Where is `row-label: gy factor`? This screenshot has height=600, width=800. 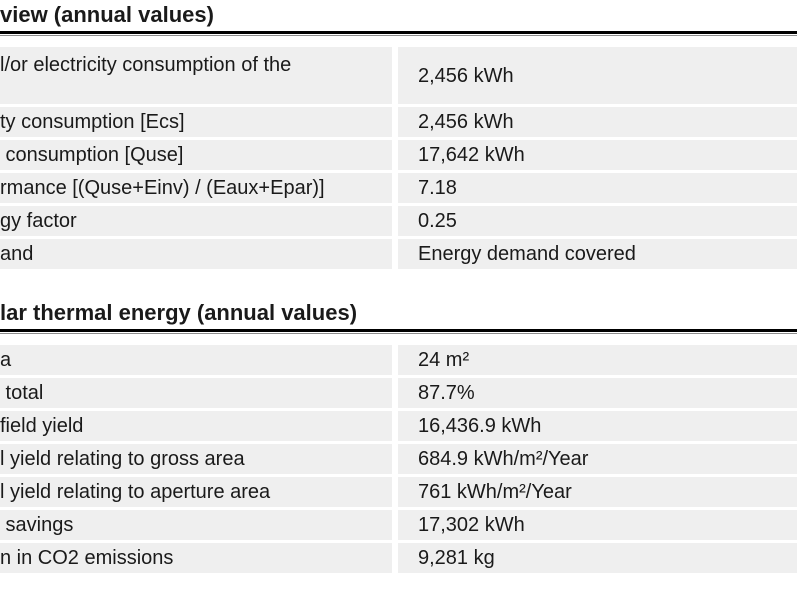
row-label: gy factor is located at coordinates (196, 221).